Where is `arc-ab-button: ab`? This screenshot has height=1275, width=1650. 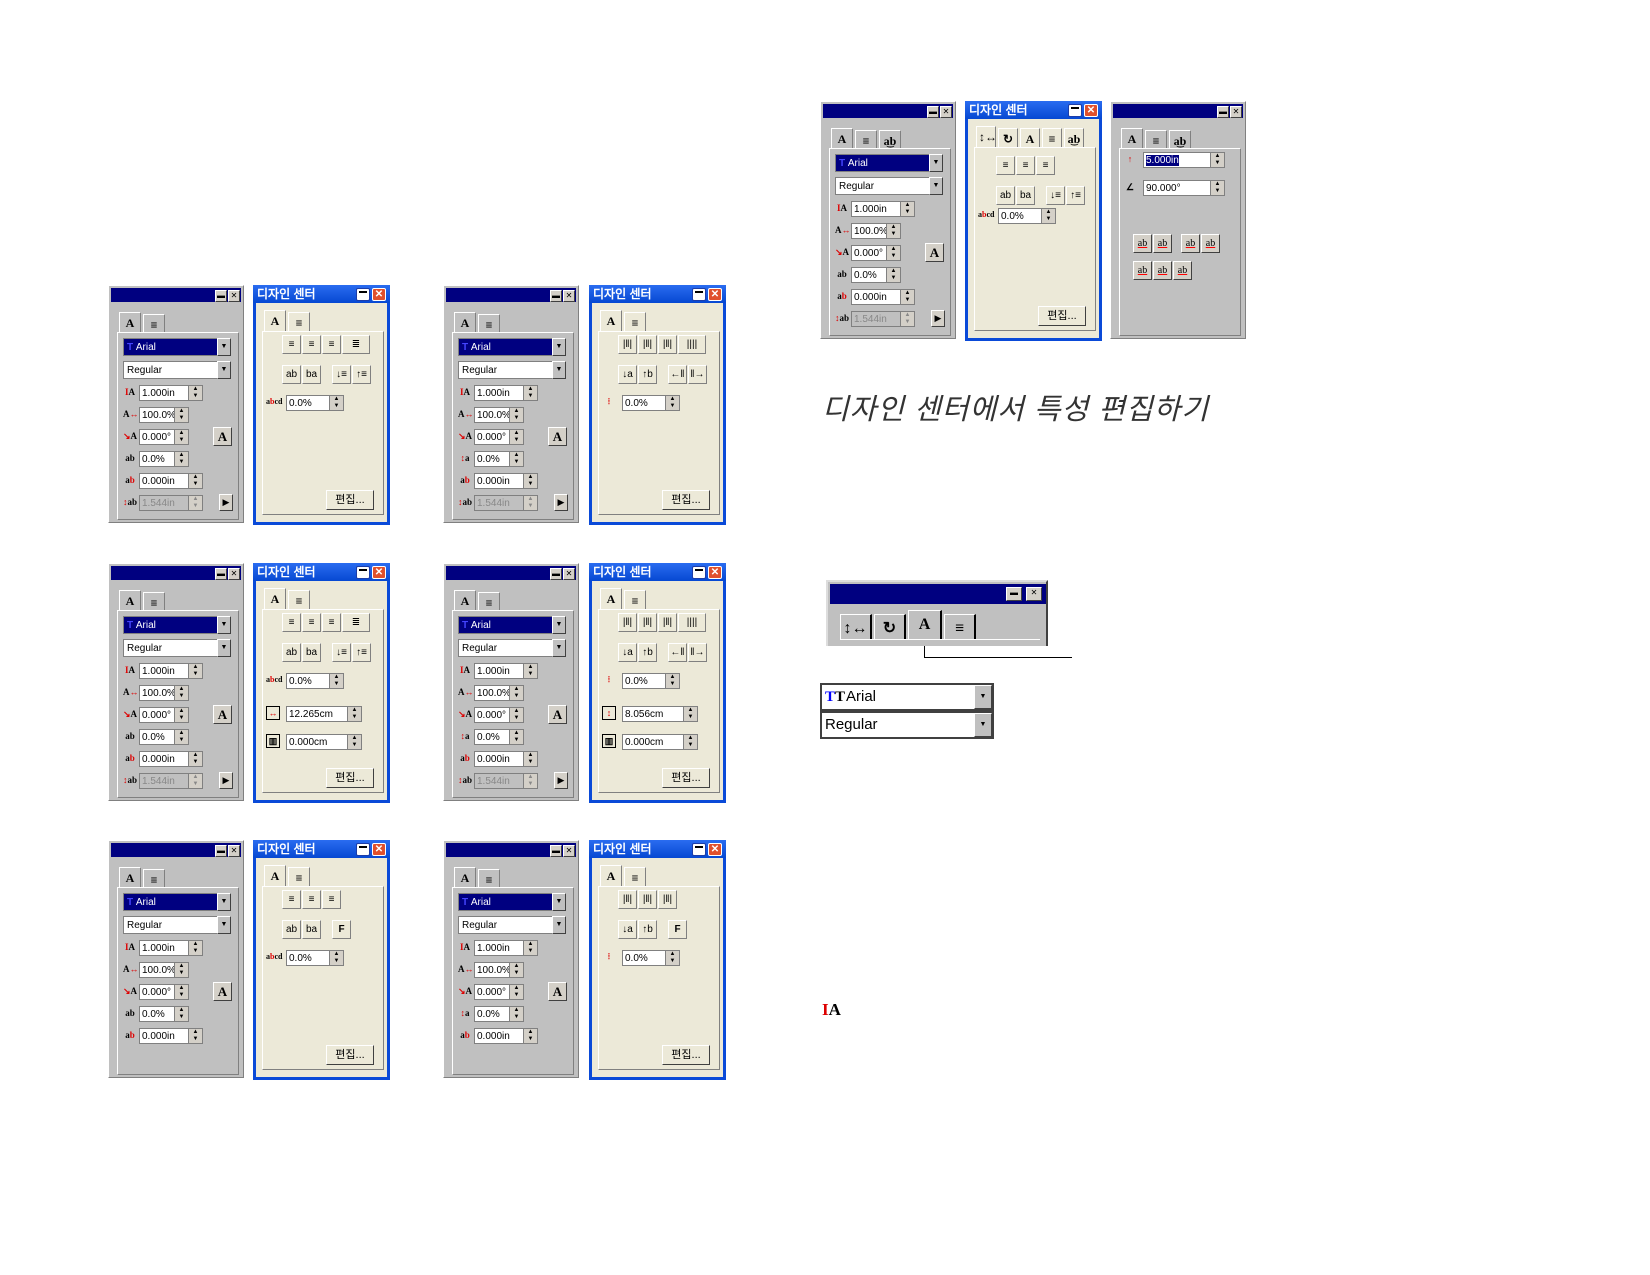
arc-ab-button: ab is located at coordinates (1190, 243).